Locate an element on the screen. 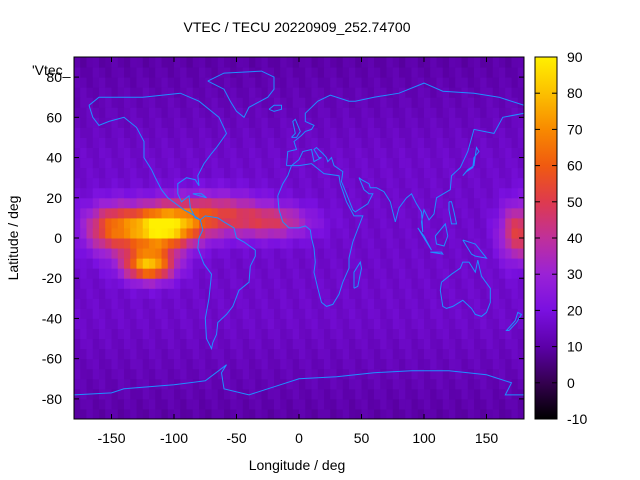 The height and width of the screenshot is (480, 640). x-tick-label: -150 is located at coordinates (111, 438).